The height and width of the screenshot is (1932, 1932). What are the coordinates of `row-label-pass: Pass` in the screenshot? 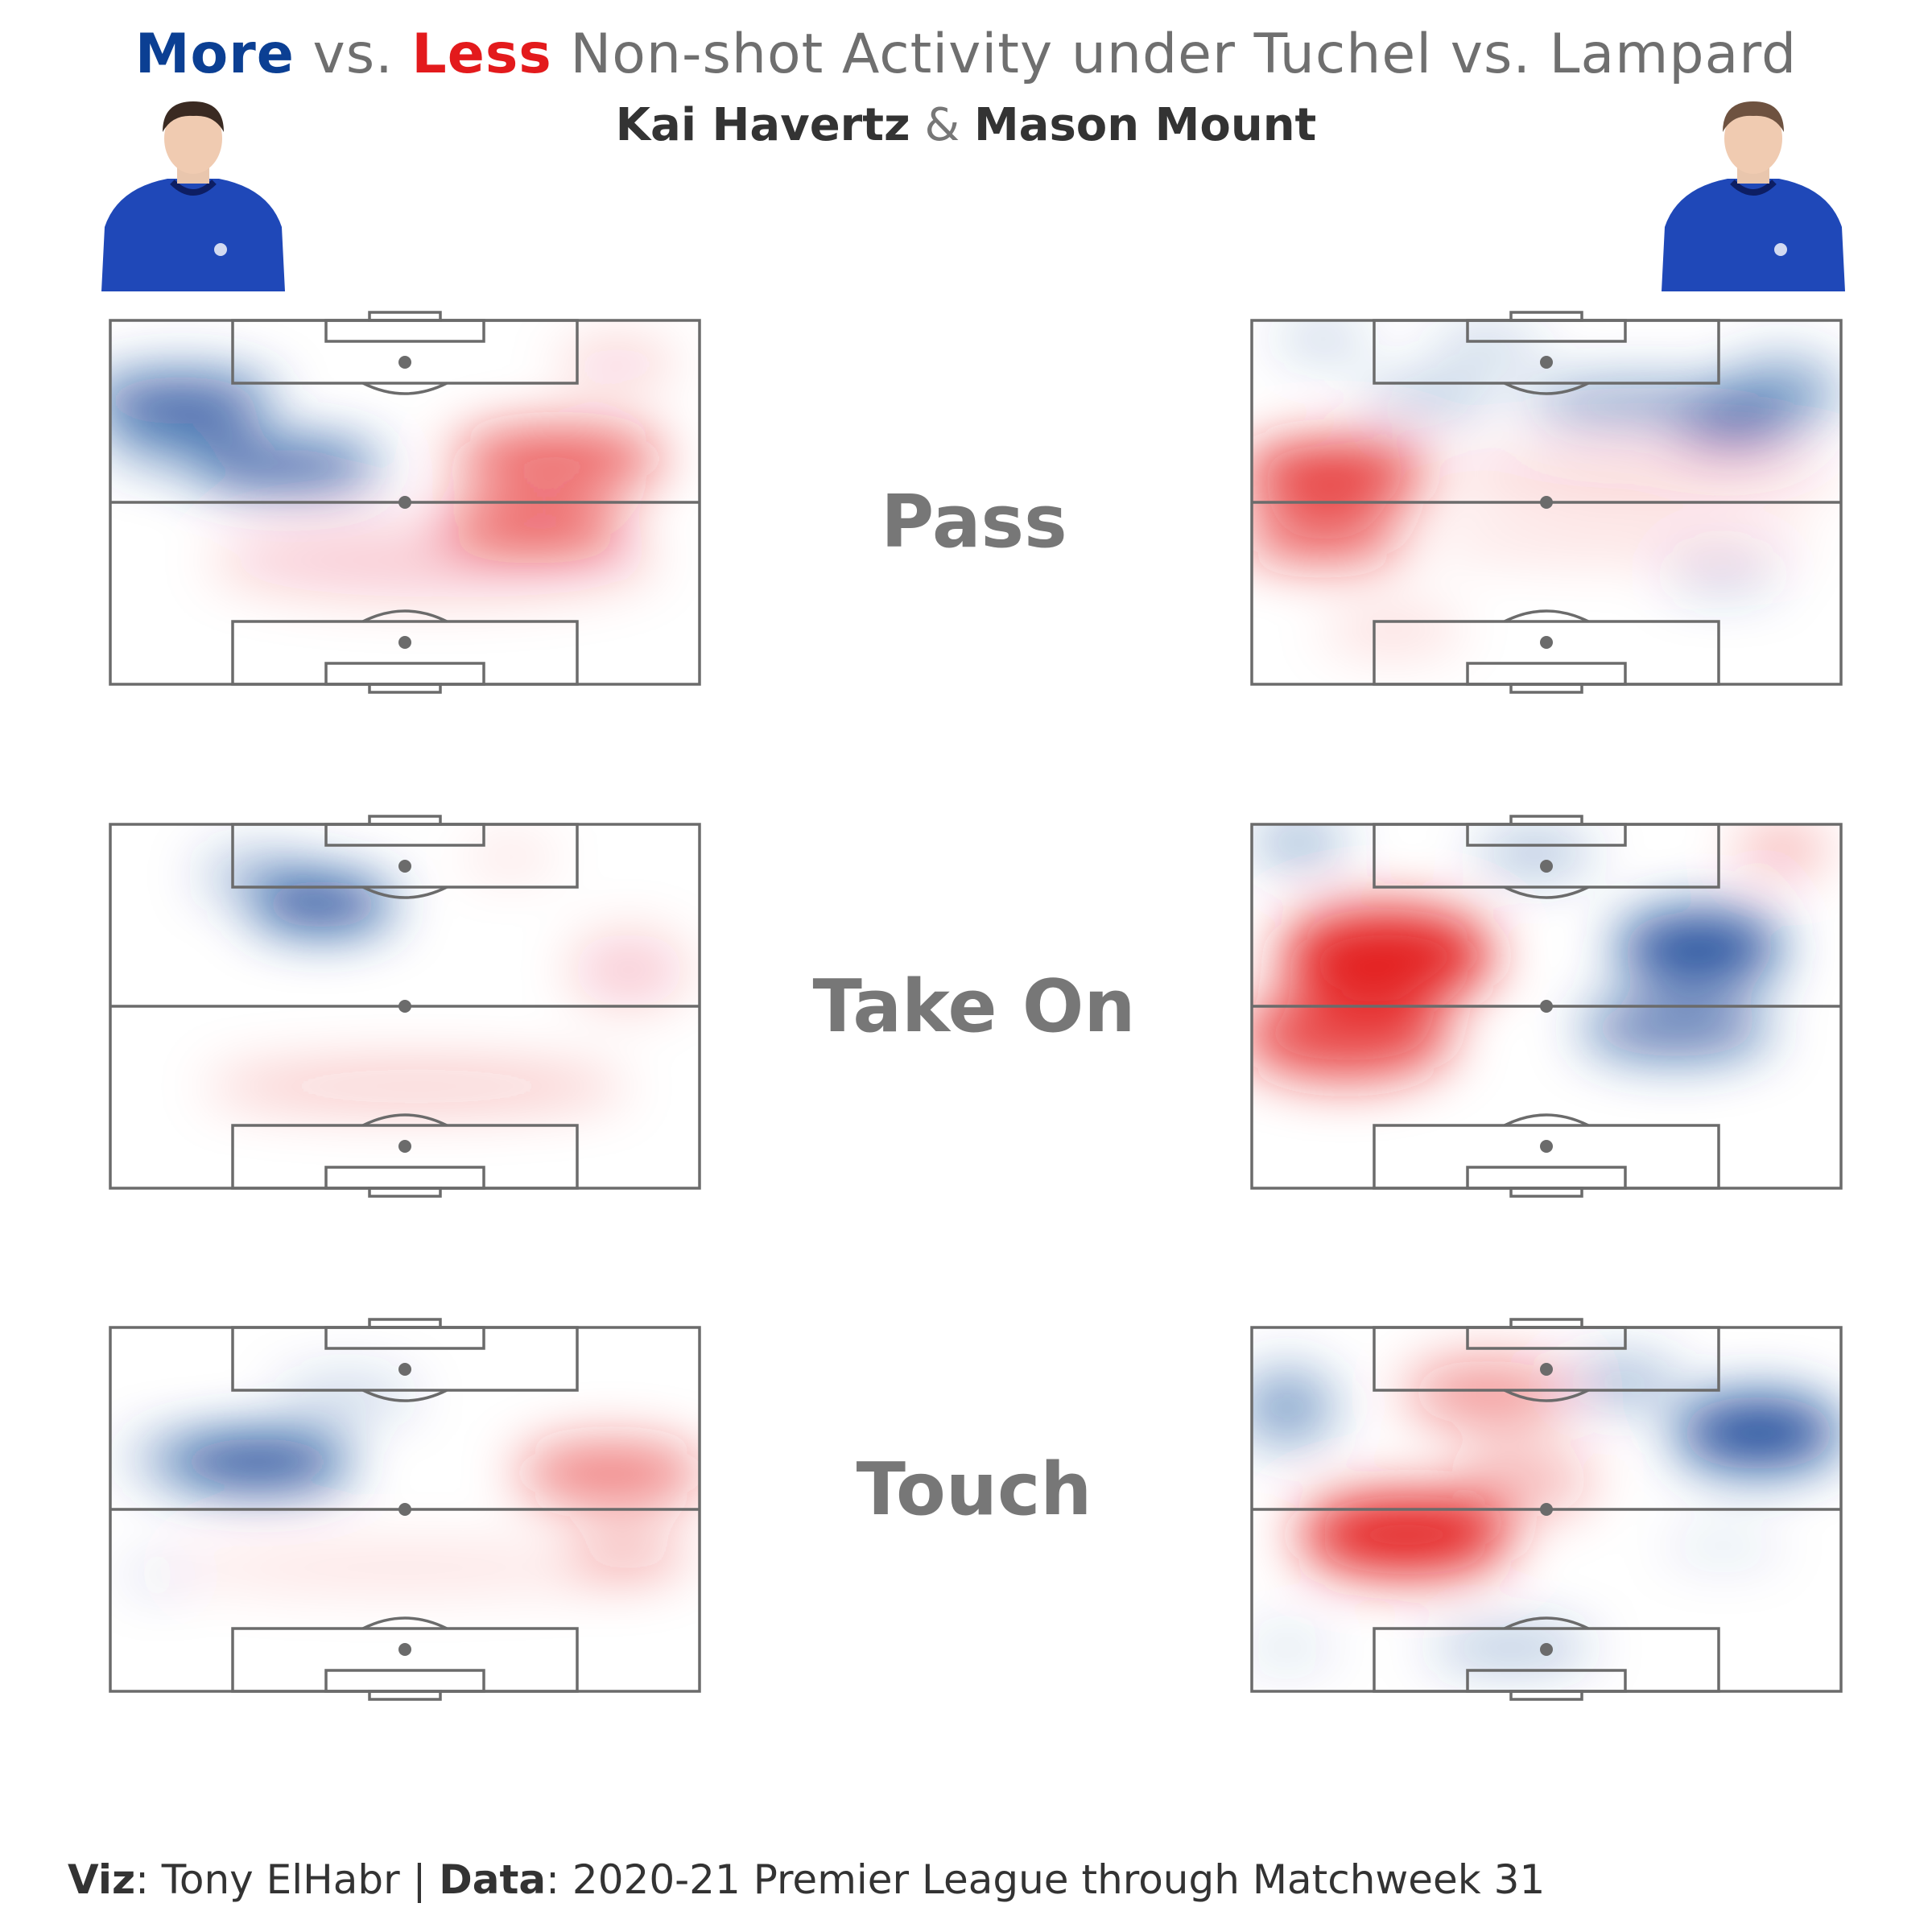 It's located at (974, 522).